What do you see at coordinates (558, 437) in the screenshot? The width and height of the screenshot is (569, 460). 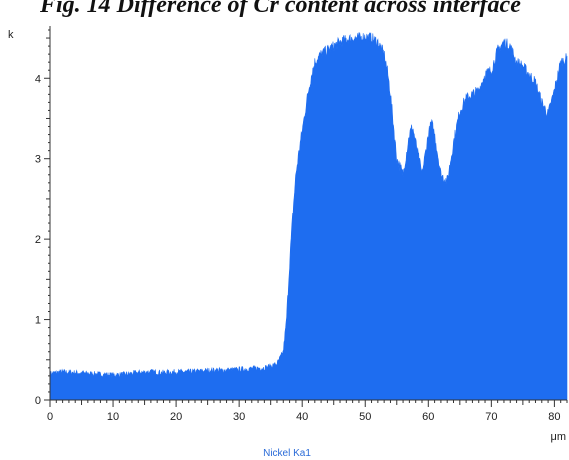 I see `x-axis-unit: μm` at bounding box center [558, 437].